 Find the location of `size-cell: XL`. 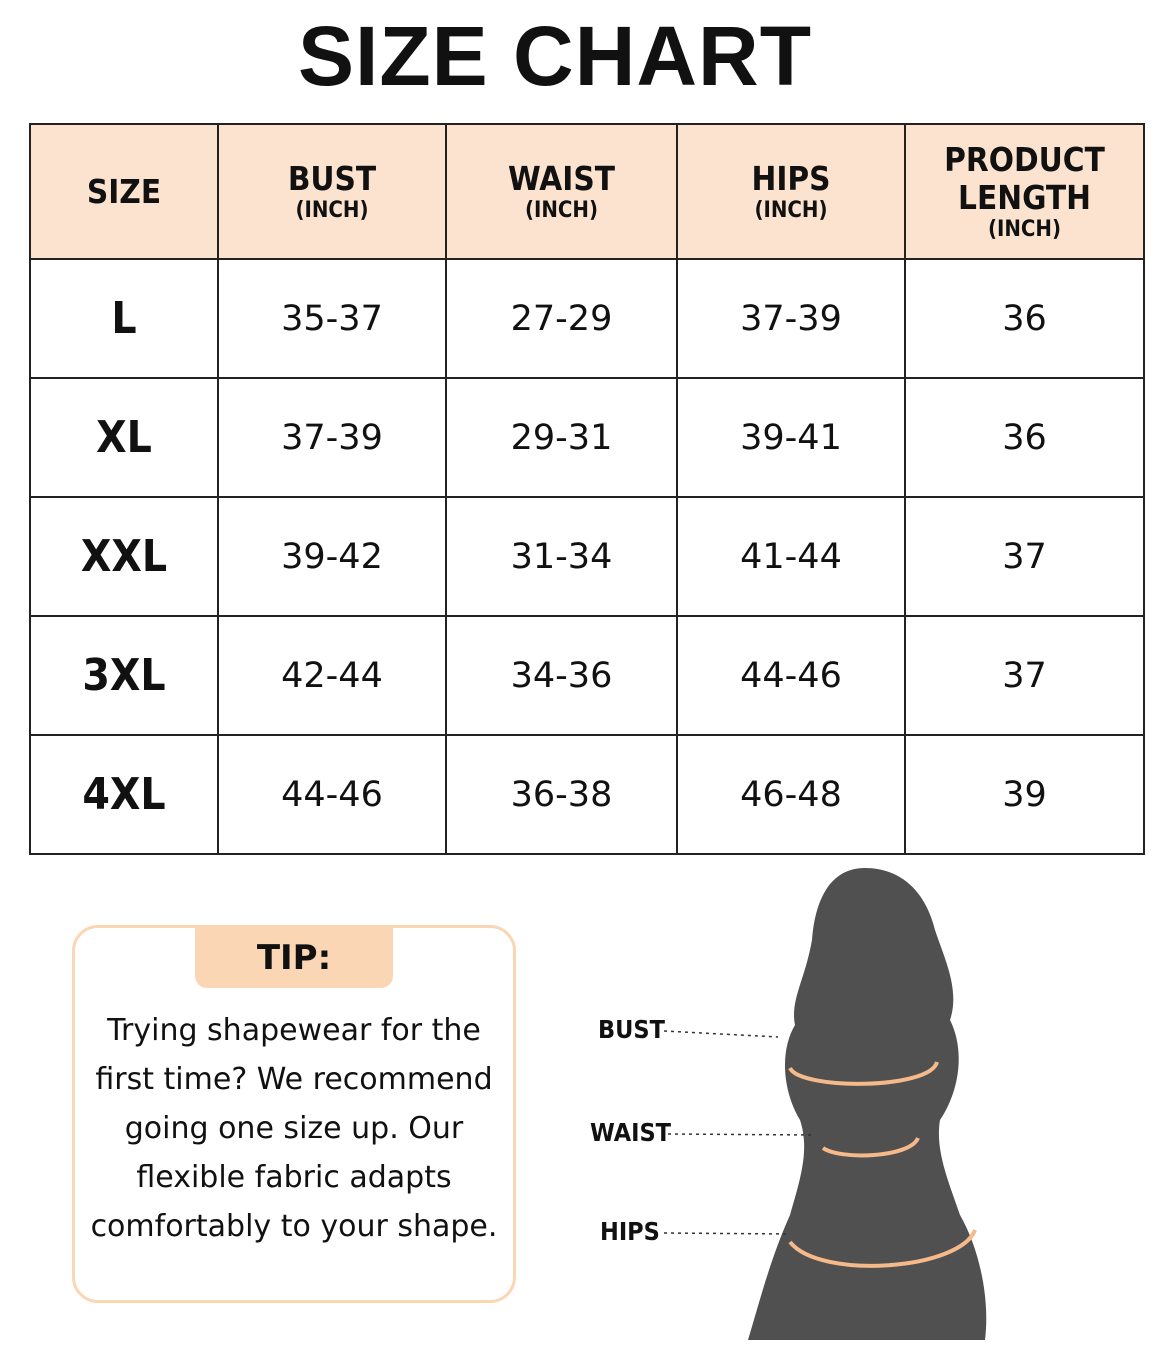

size-cell: XL is located at coordinates (124, 437).